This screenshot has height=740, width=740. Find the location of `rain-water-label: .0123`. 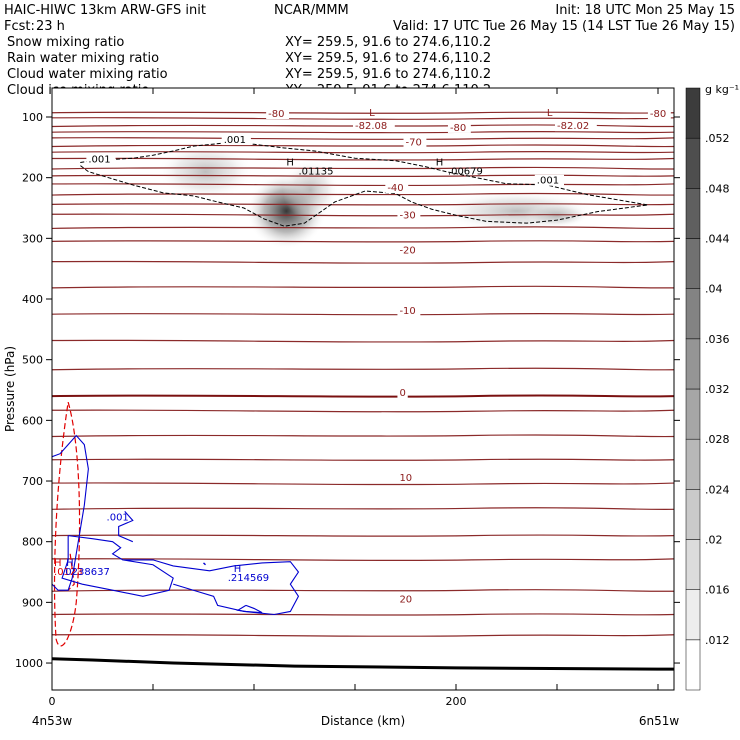

rain-water-label: .0123 is located at coordinates (68, 572).